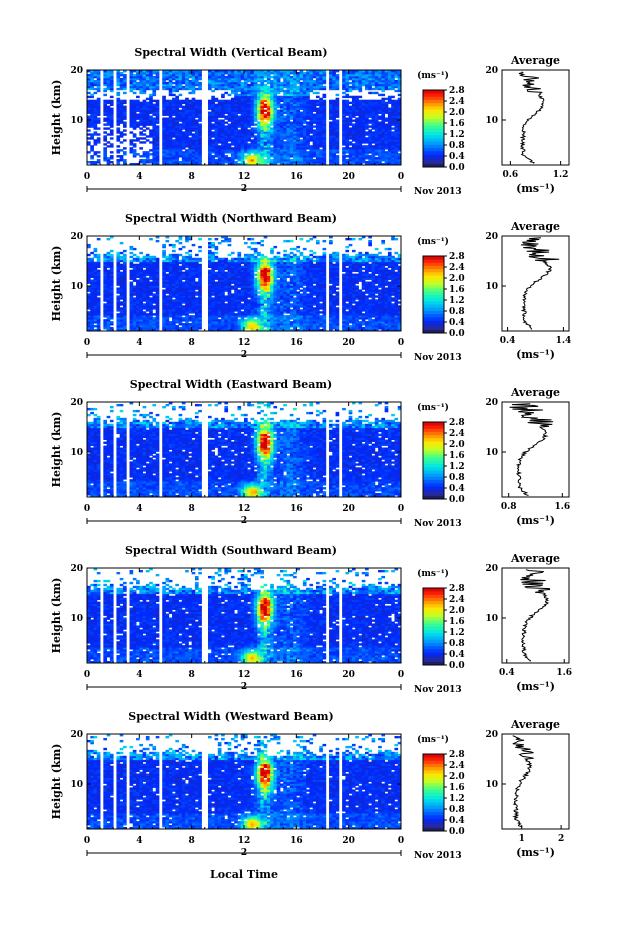 The width and height of the screenshot is (621, 929). I want to click on x-tick-label: 4, so click(139, 177).